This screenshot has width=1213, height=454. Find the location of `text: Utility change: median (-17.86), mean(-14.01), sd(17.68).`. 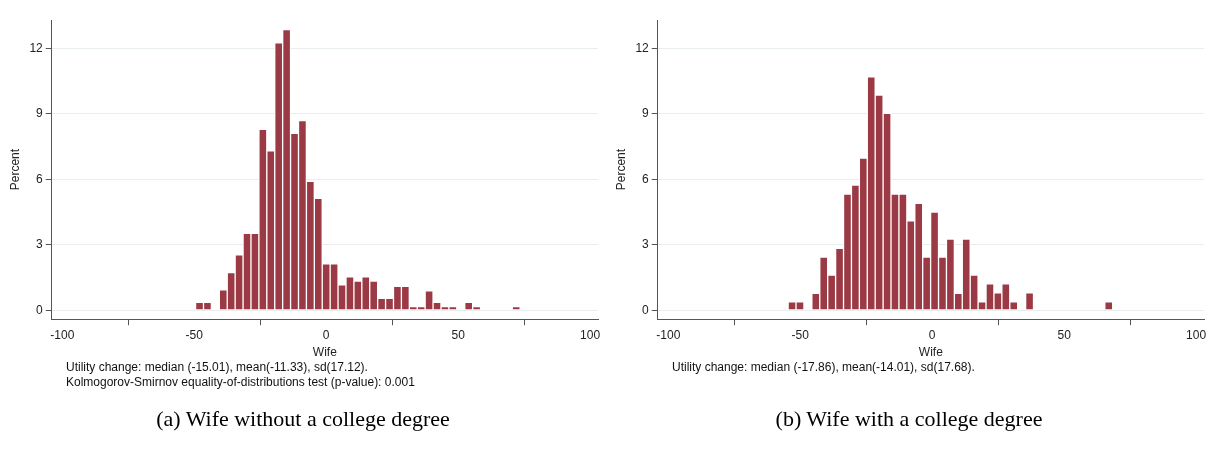

text: Utility change: median (-17.86), mean(-14.01), sd(17.68). is located at coordinates (824, 367).